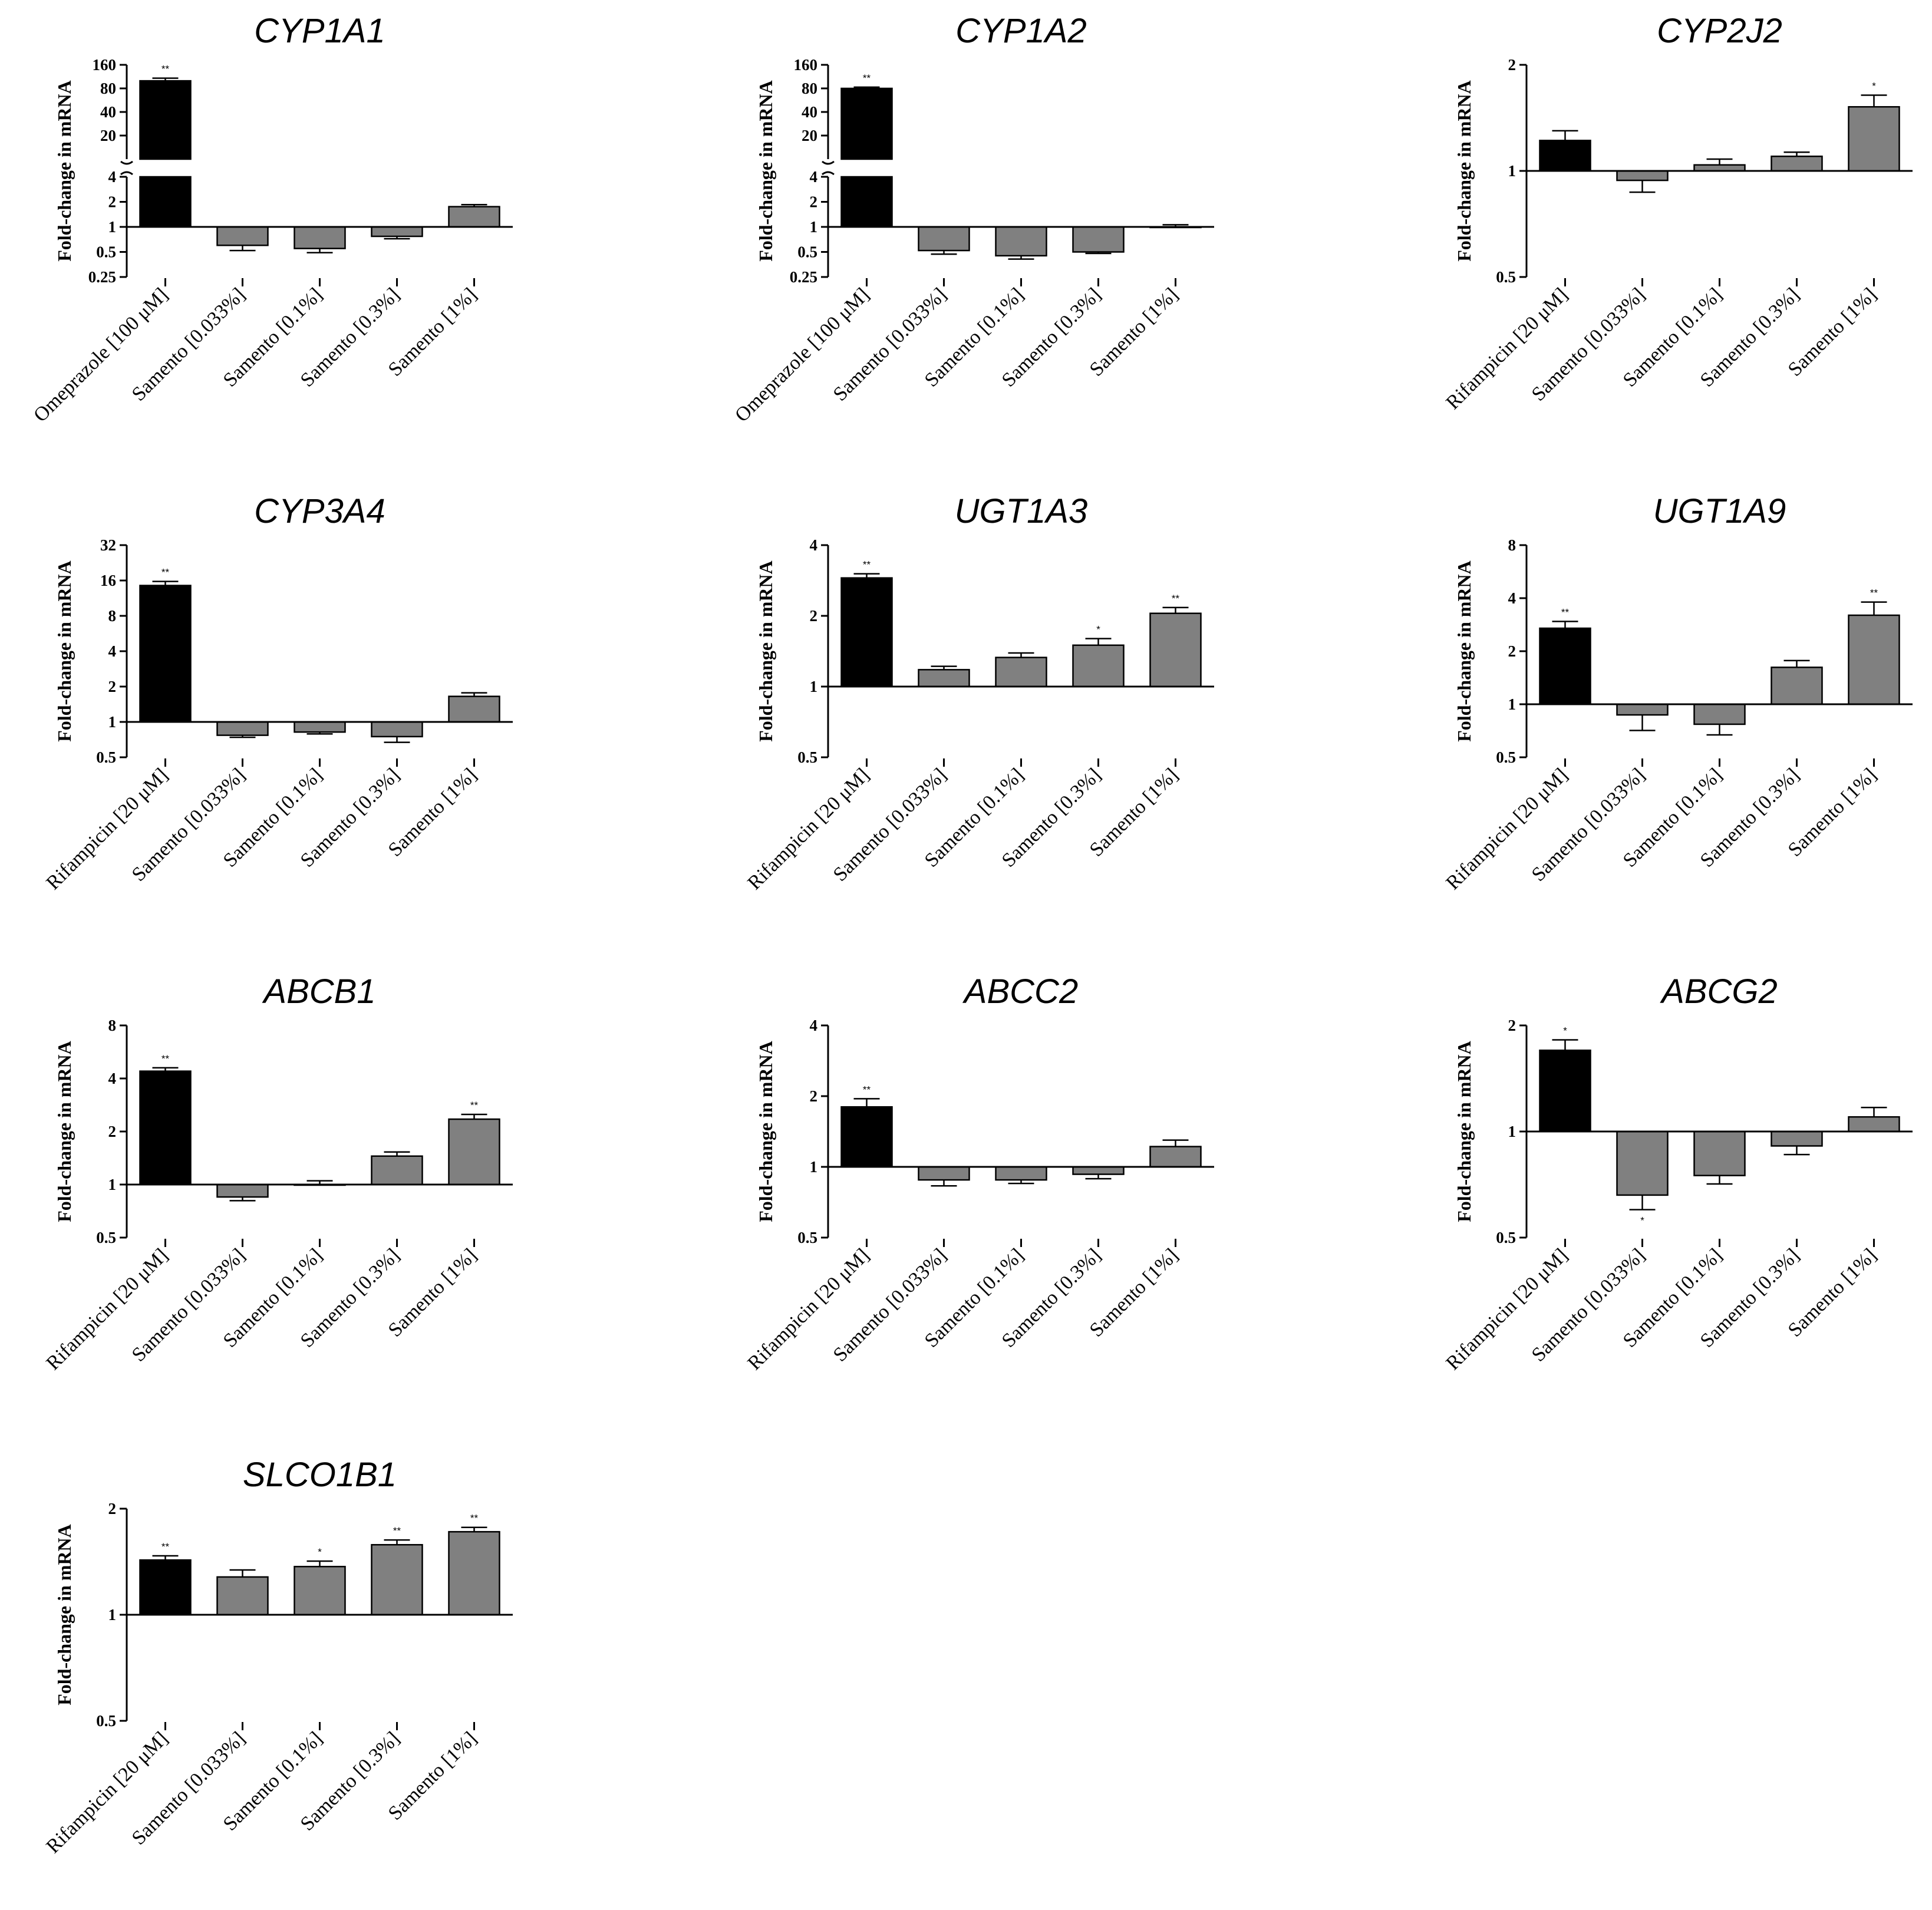 This screenshot has width=1932, height=1910. What do you see at coordinates (105, 65) in the screenshot?
I see `y-tick-label: 160` at bounding box center [105, 65].